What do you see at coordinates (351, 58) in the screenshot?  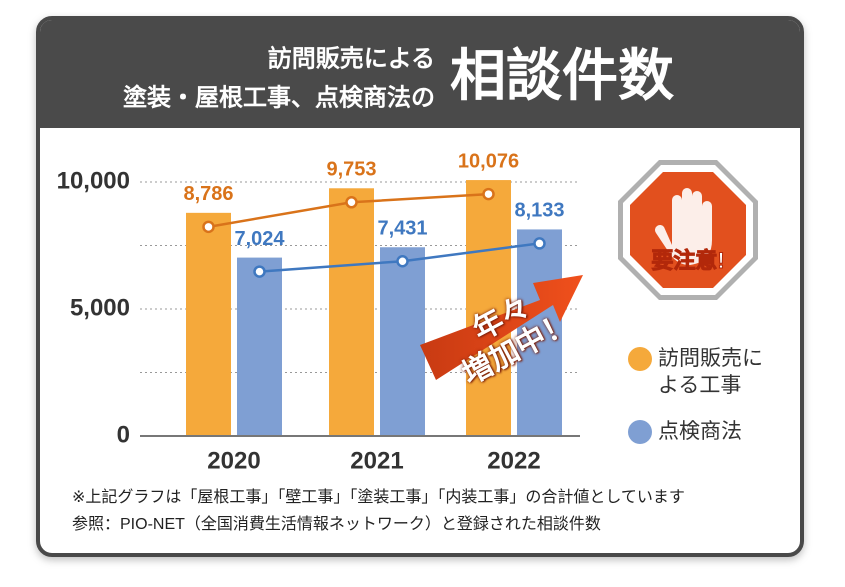 I see `header-line: 訪問販売による` at bounding box center [351, 58].